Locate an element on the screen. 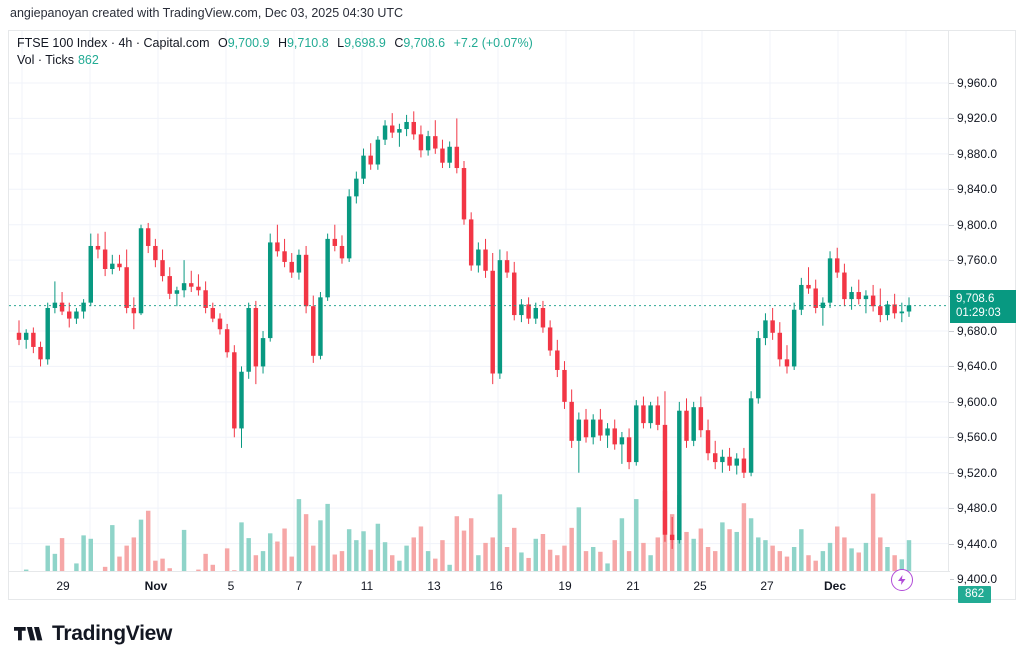  price-tick-label: 9,760.0 is located at coordinates (977, 260).